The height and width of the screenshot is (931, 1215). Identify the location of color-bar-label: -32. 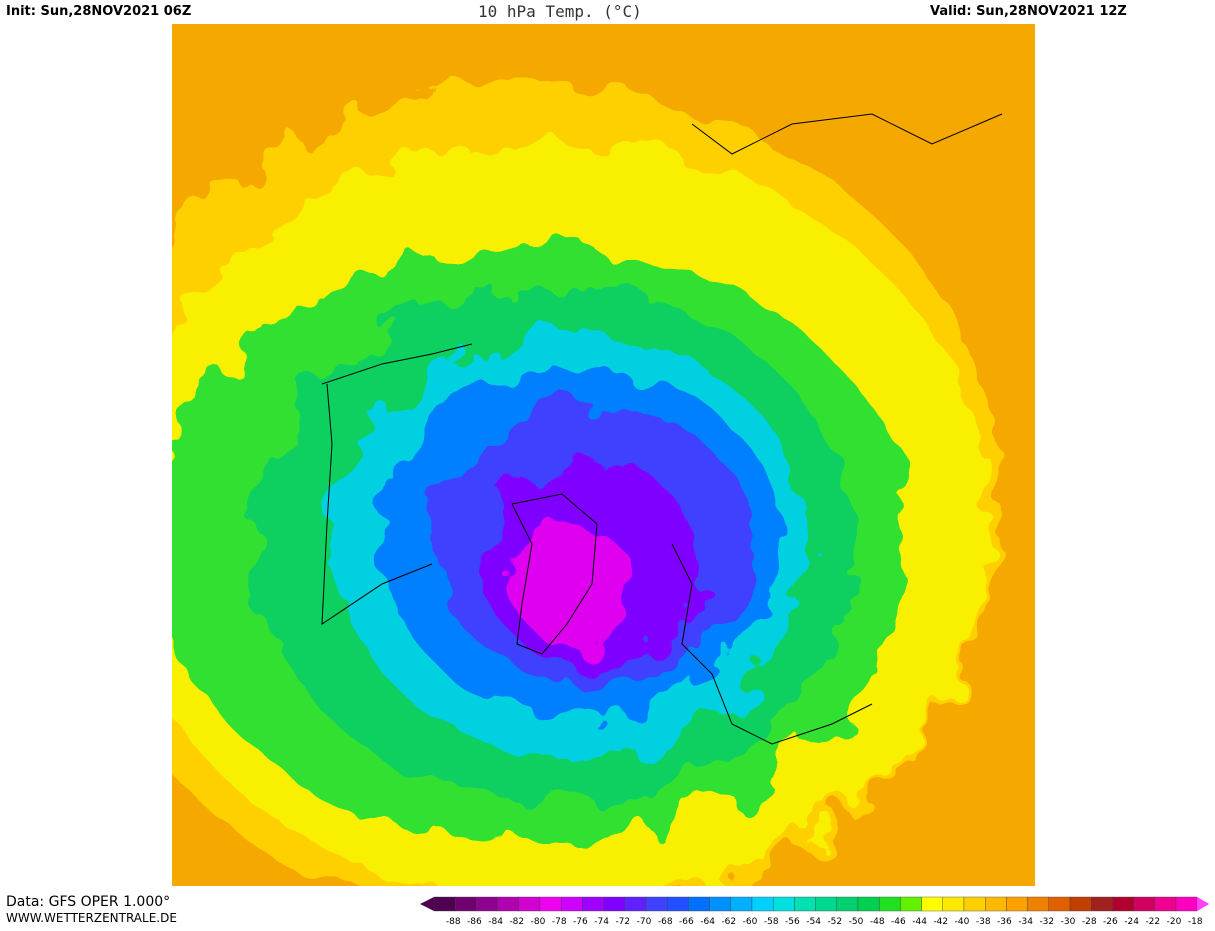
(1046, 922).